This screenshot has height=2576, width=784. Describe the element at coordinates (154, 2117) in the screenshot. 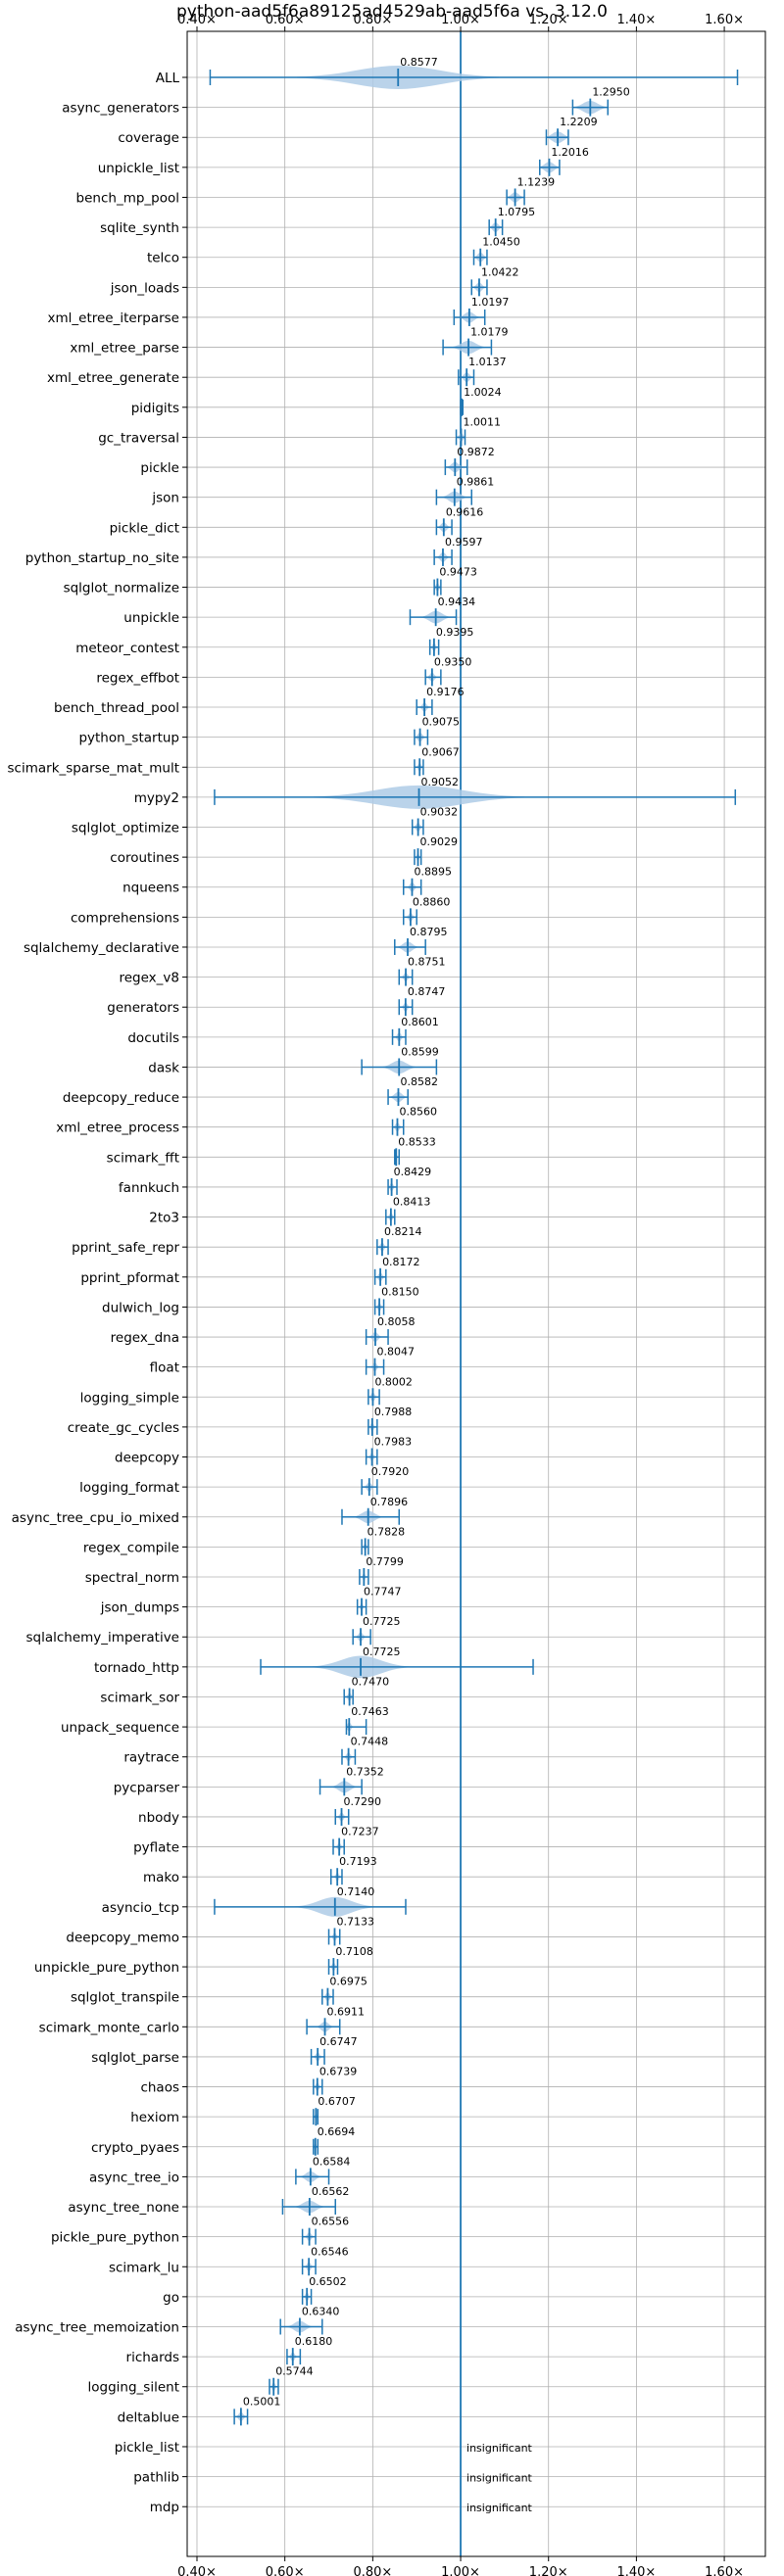

I see `category-label: hexiom` at that location.